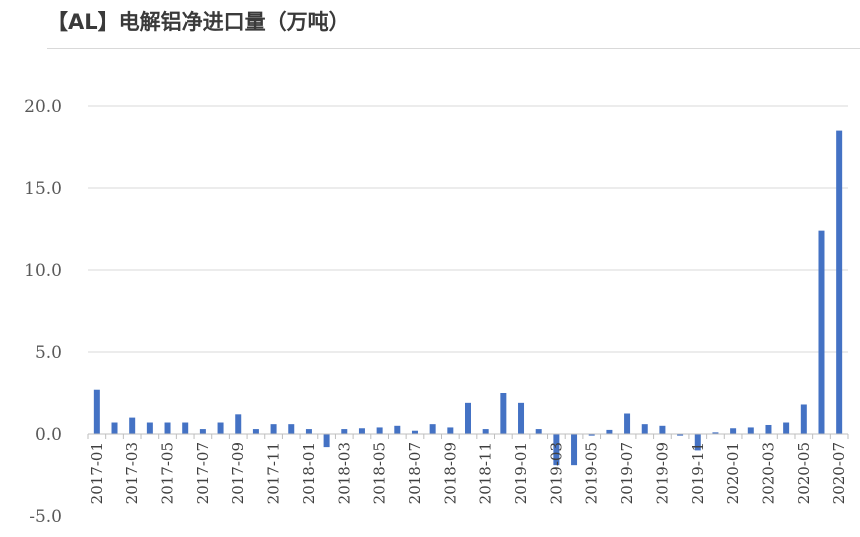  What do you see at coordinates (415, 473) in the screenshot?
I see `x-tick-label: 2018-07` at bounding box center [415, 473].